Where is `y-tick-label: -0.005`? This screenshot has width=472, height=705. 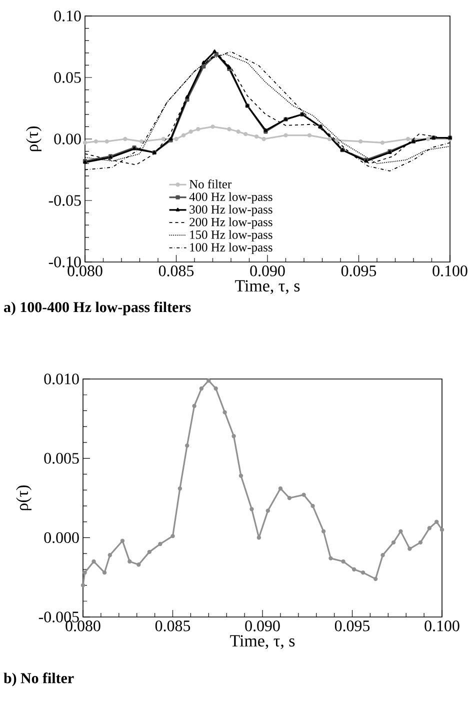 y-tick-label: -0.005 is located at coordinates (58, 617).